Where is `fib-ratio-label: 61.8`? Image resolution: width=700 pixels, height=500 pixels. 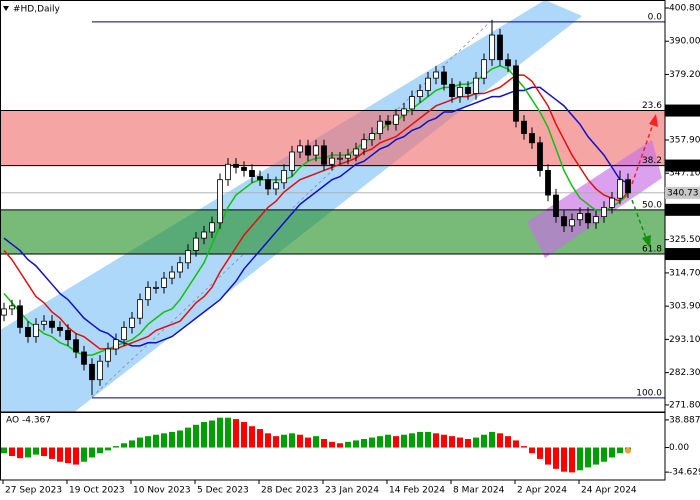
fib-ratio-label: 61.8 is located at coordinates (652, 250).